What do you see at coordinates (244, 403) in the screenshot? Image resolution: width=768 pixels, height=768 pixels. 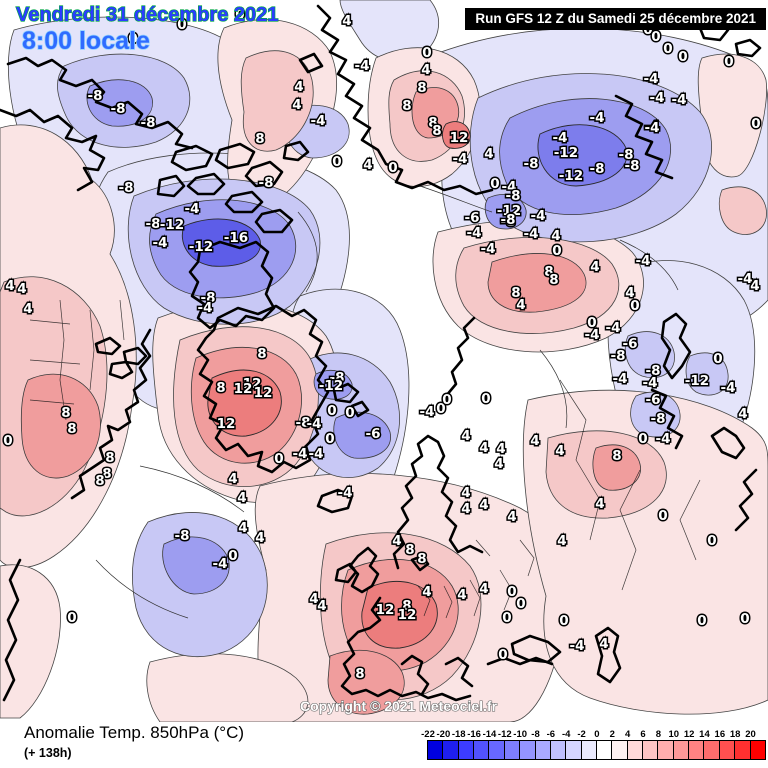 I see `anomaly-core` at bounding box center [244, 403].